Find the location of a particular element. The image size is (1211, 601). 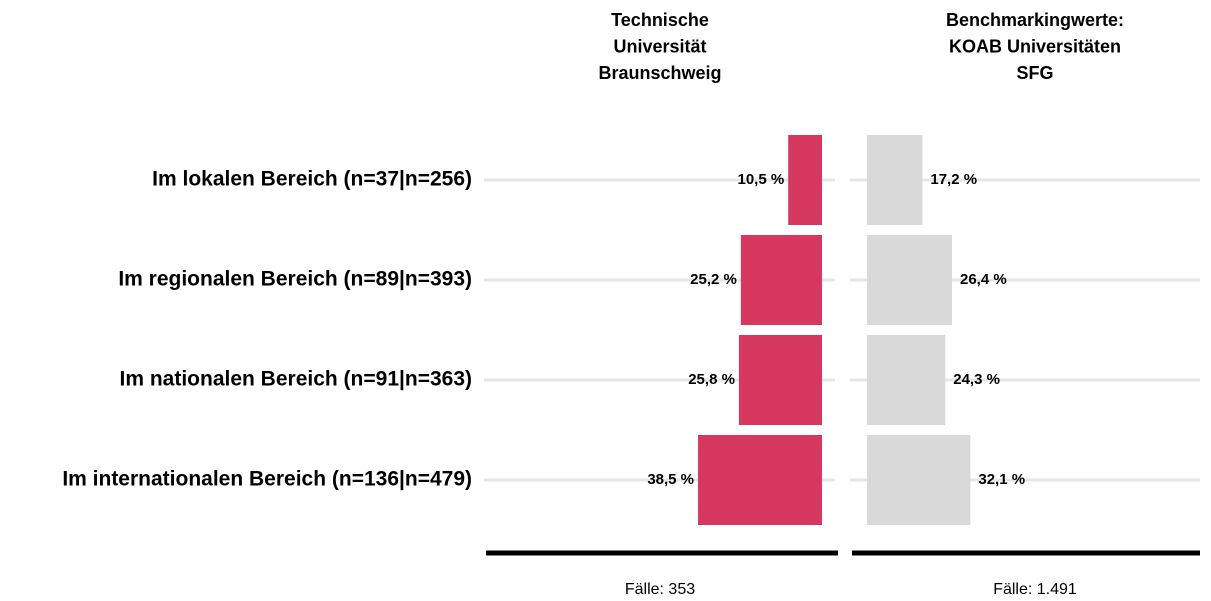

category-label: Im nationalen Bereich (n=91|n=363) is located at coordinates (296, 379).